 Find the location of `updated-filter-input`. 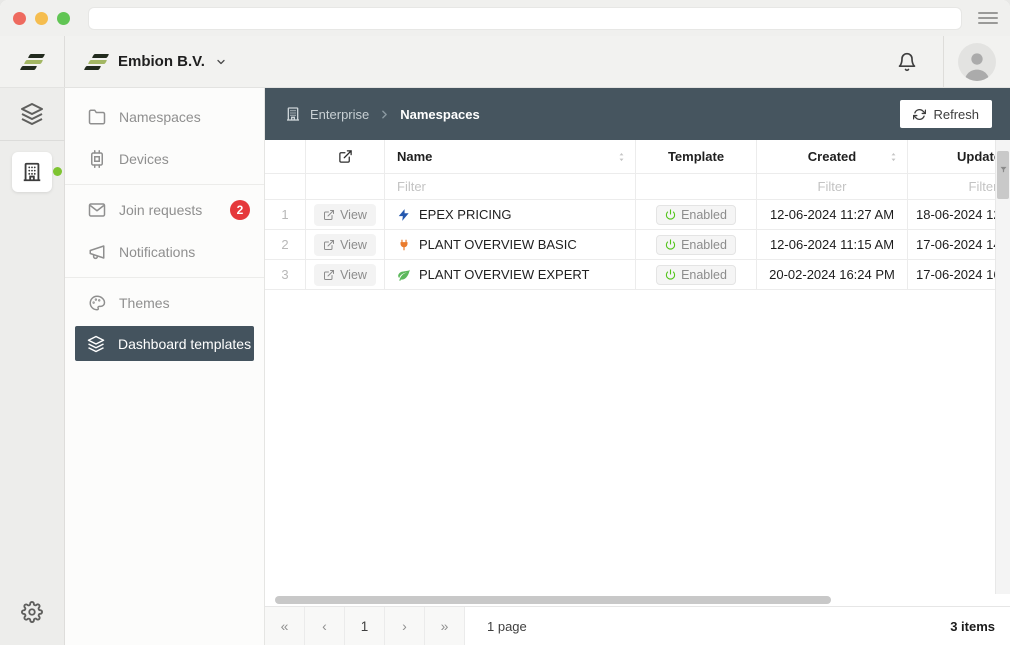

updated-filter-input is located at coordinates (959, 186).